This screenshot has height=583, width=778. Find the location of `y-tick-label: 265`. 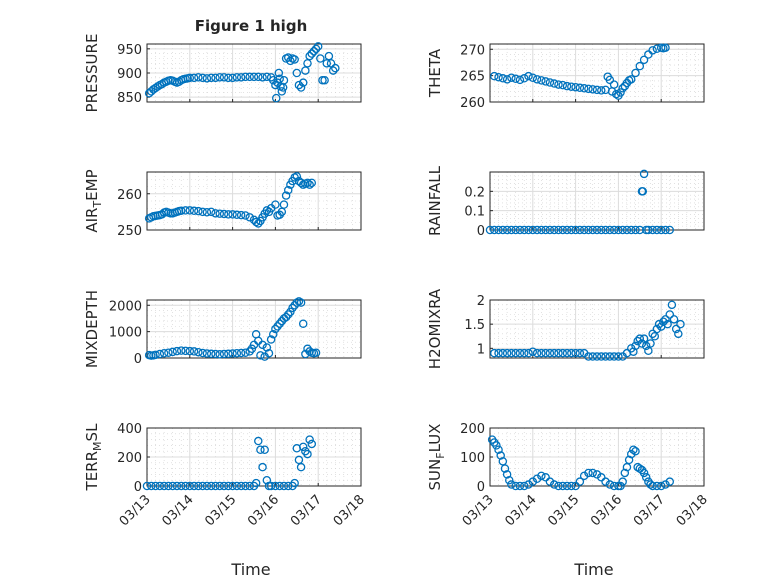

y-tick-label: 265 is located at coordinates (472, 77).